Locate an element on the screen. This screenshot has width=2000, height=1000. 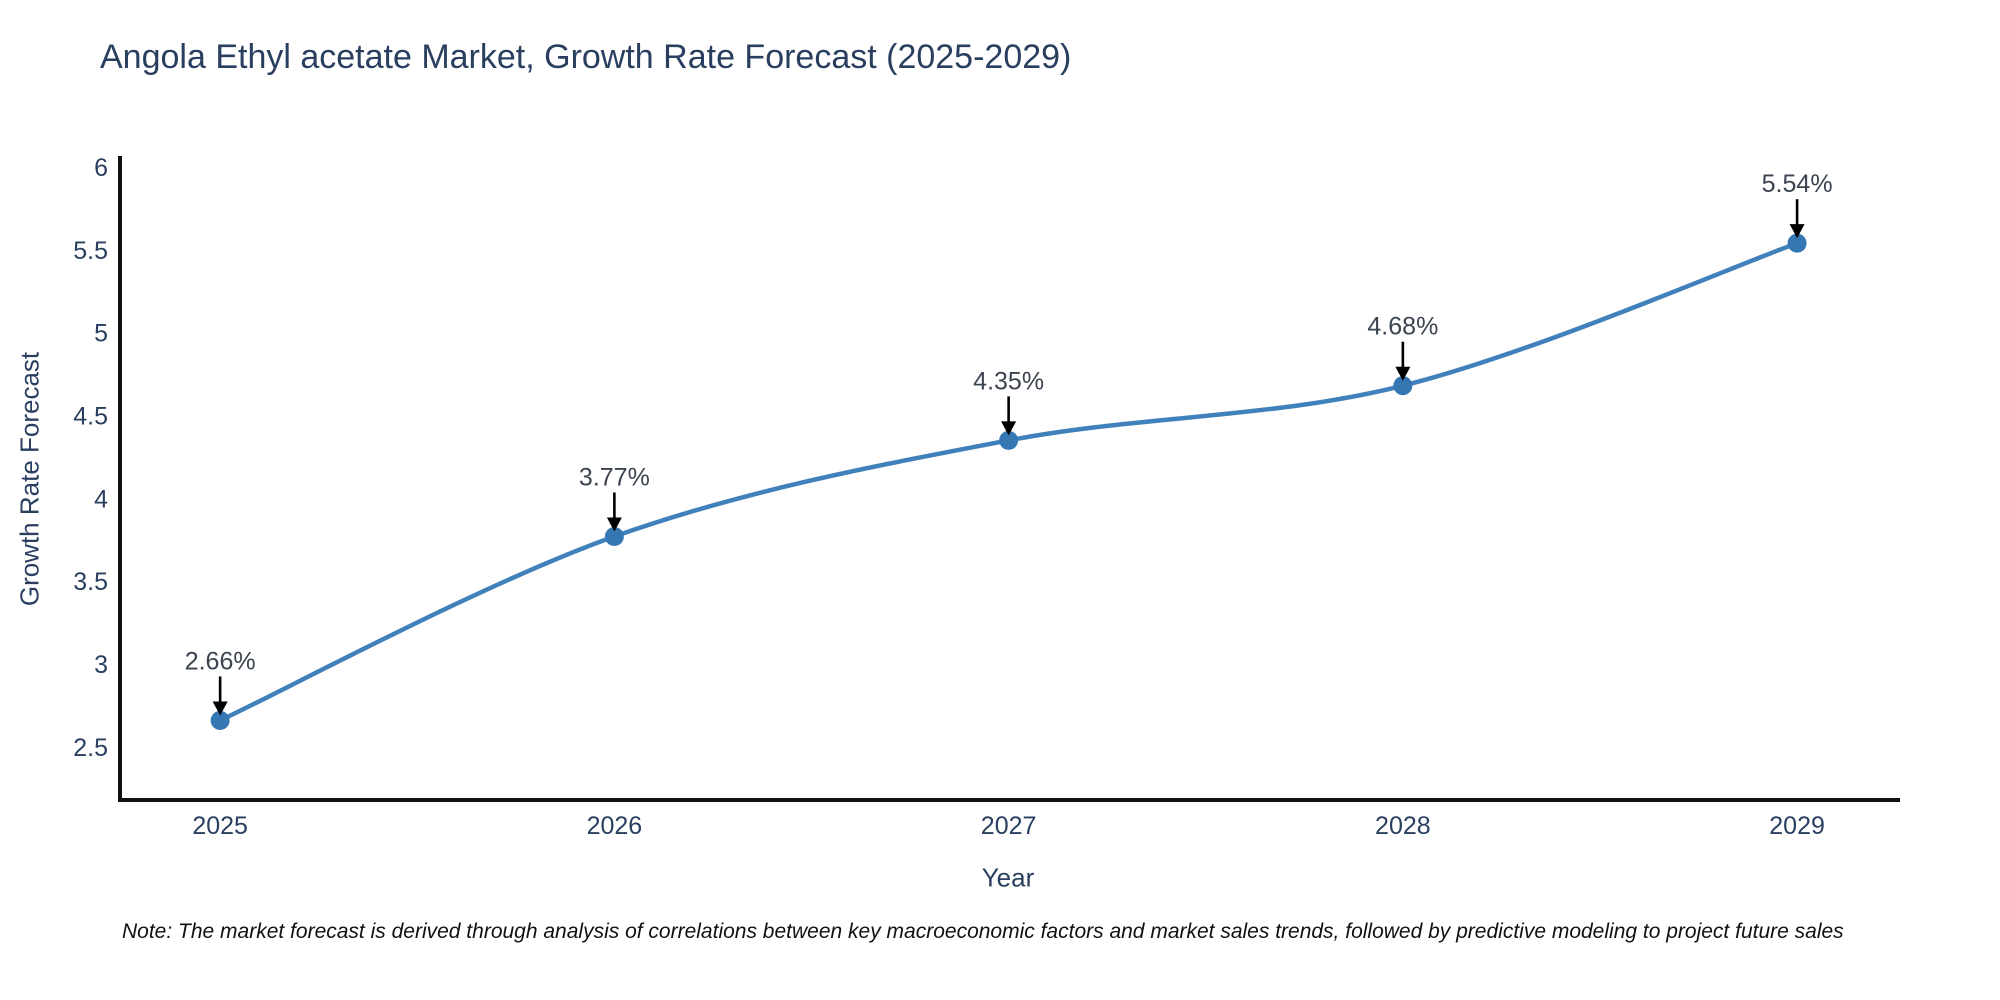
x-axis-title: Year is located at coordinates (1008, 877).